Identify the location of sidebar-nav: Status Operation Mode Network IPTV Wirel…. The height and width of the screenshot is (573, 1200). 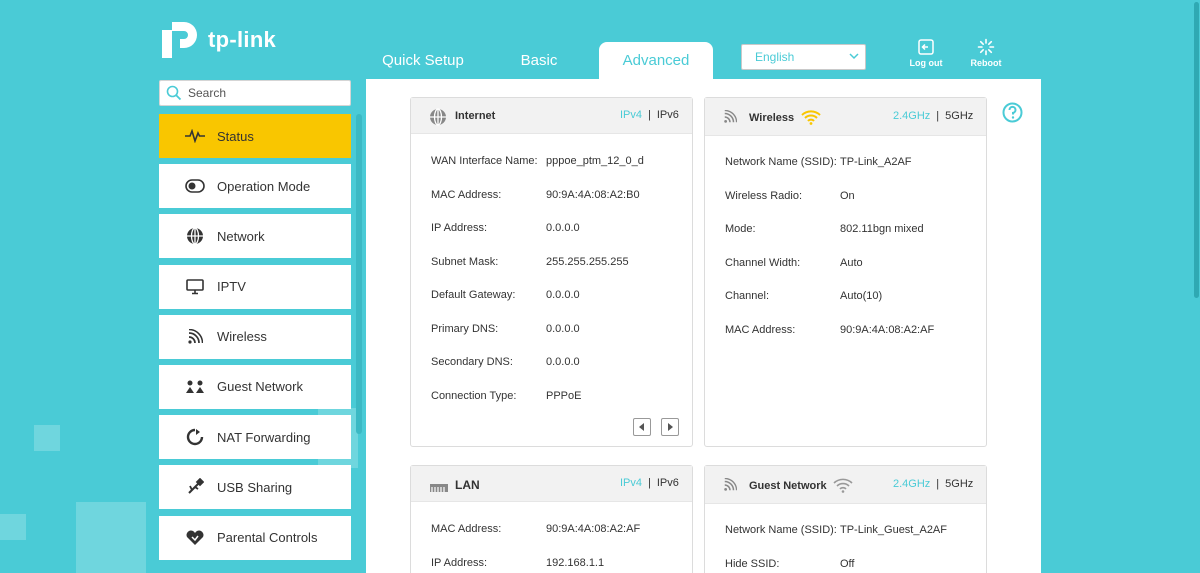
(255, 340).